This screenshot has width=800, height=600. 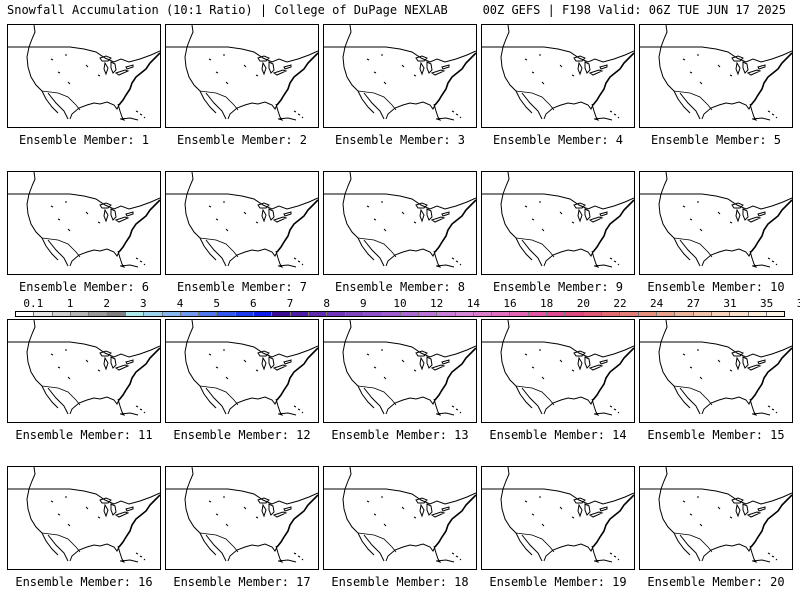 What do you see at coordinates (716, 287) in the screenshot?
I see `ensemble-member-label: Ensemble Member: 10` at bounding box center [716, 287].